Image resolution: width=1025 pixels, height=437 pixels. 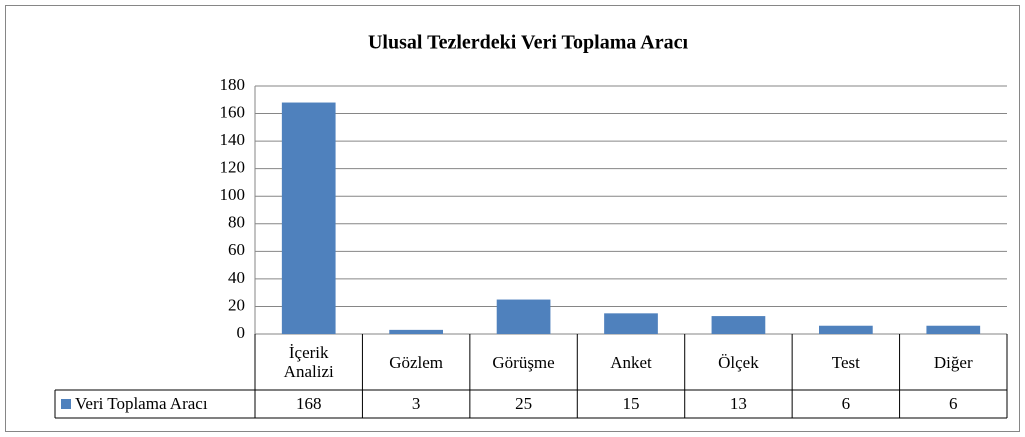 What do you see at coordinates (416, 403) in the screenshot?
I see `table-value: 3` at bounding box center [416, 403].